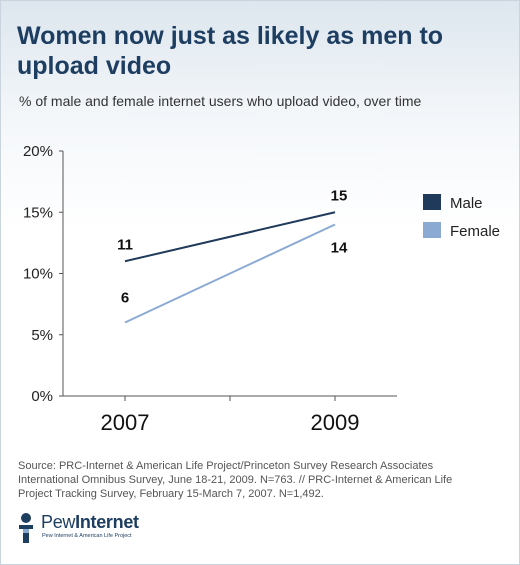 The height and width of the screenshot is (565, 520). Describe the element at coordinates (26, 528) in the screenshot. I see `pew-logo-icon` at that location.